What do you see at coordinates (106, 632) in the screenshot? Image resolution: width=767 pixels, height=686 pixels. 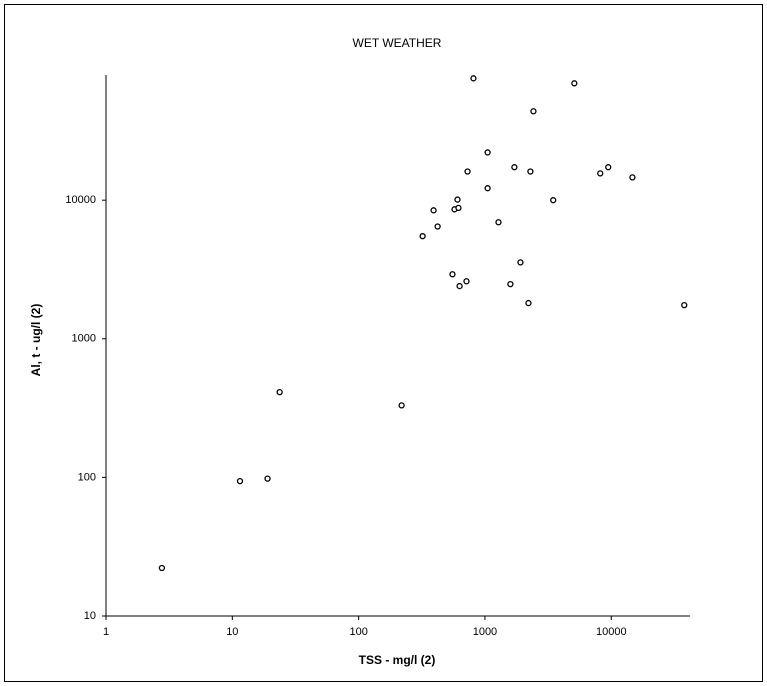 I see `x-tick-label: 1` at bounding box center [106, 632].